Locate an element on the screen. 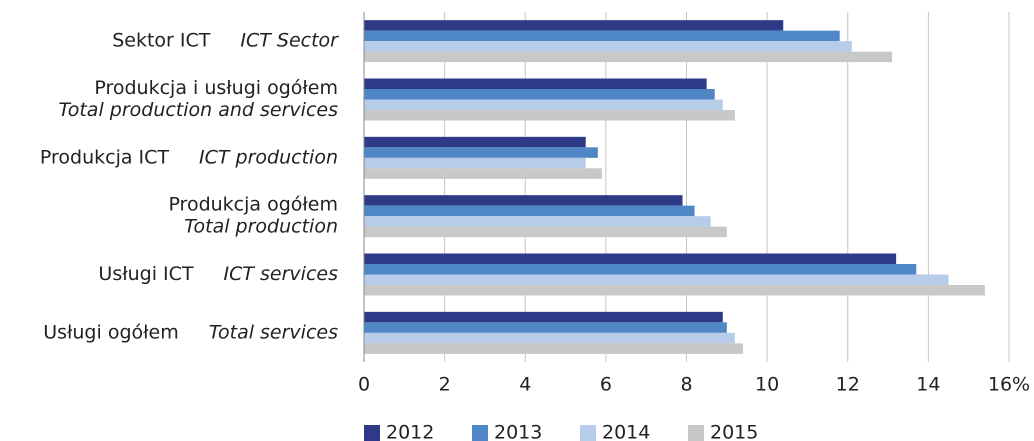 This screenshot has width=1034, height=441. x-tick-label: 8 is located at coordinates (686, 385).